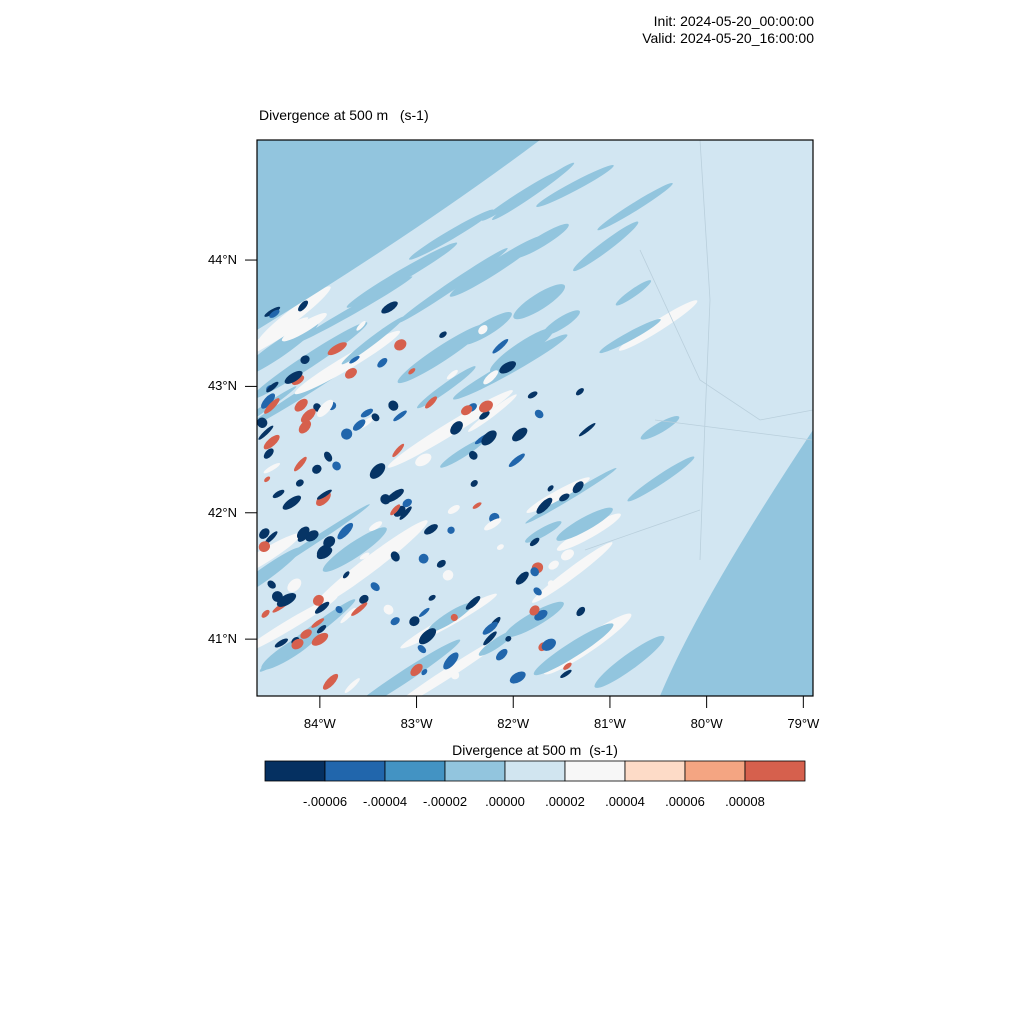 The image size is (1024, 1024). Describe the element at coordinates (222, 639) in the screenshot. I see `lat-tick-label: 41°N` at that location.